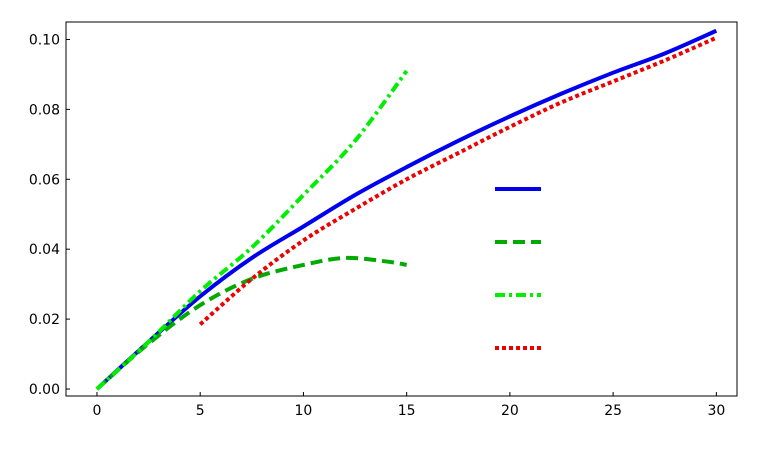 The width and height of the screenshot is (763, 472). Describe the element at coordinates (97, 411) in the screenshot. I see `x-tick-label: 0` at that location.